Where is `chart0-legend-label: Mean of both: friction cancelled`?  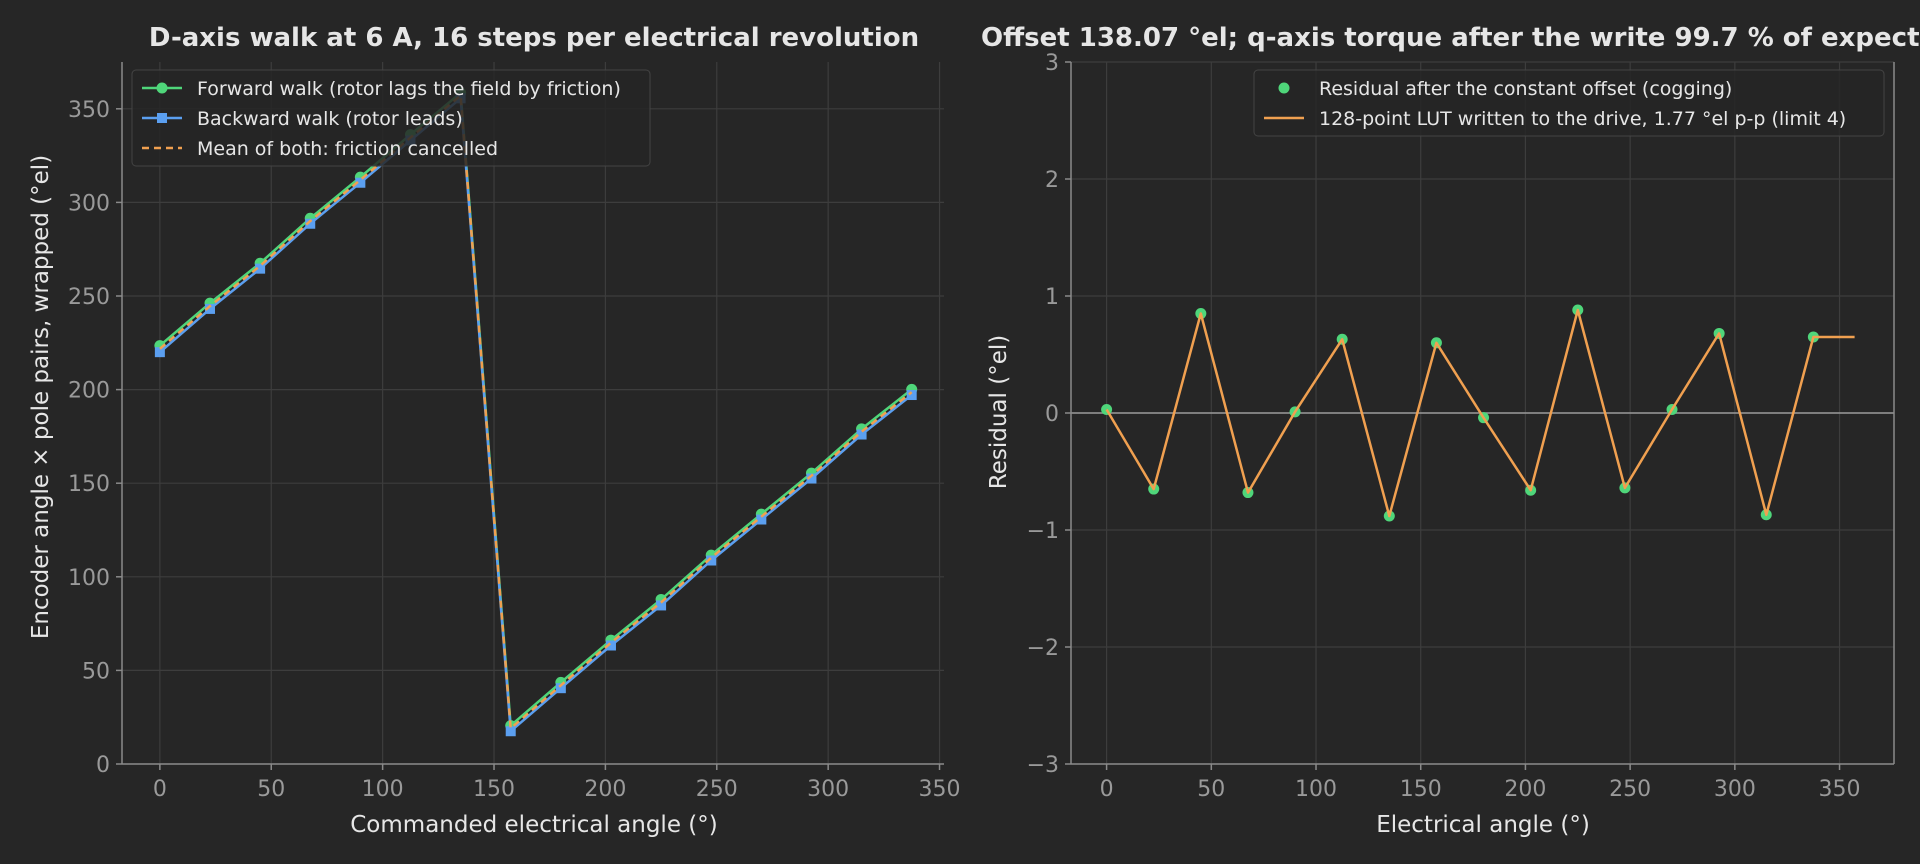 chart0-legend-label: Mean of both: friction cancelled is located at coordinates (347, 149).